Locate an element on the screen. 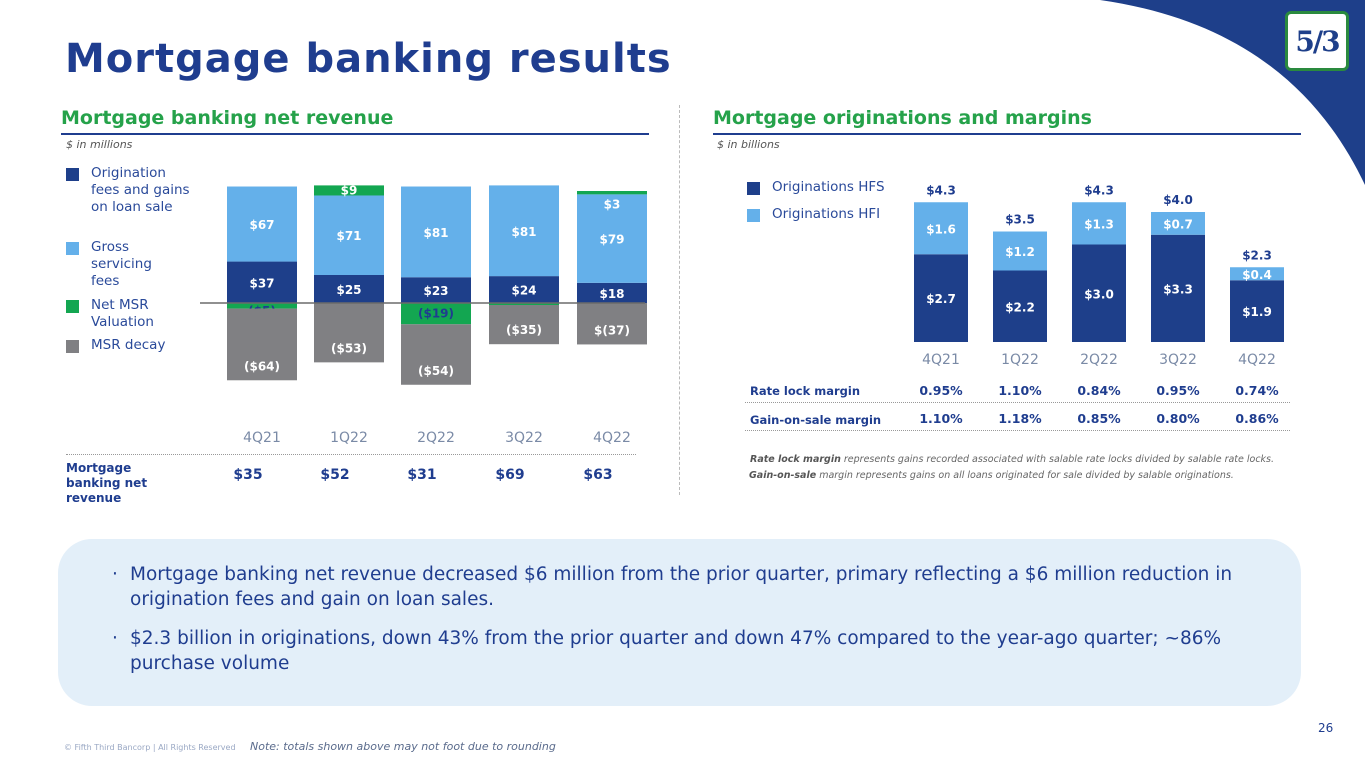 Image resolution: width=1365 pixels, height=768 pixels. bar-label-msr-decay: ($35) is located at coordinates (524, 330).